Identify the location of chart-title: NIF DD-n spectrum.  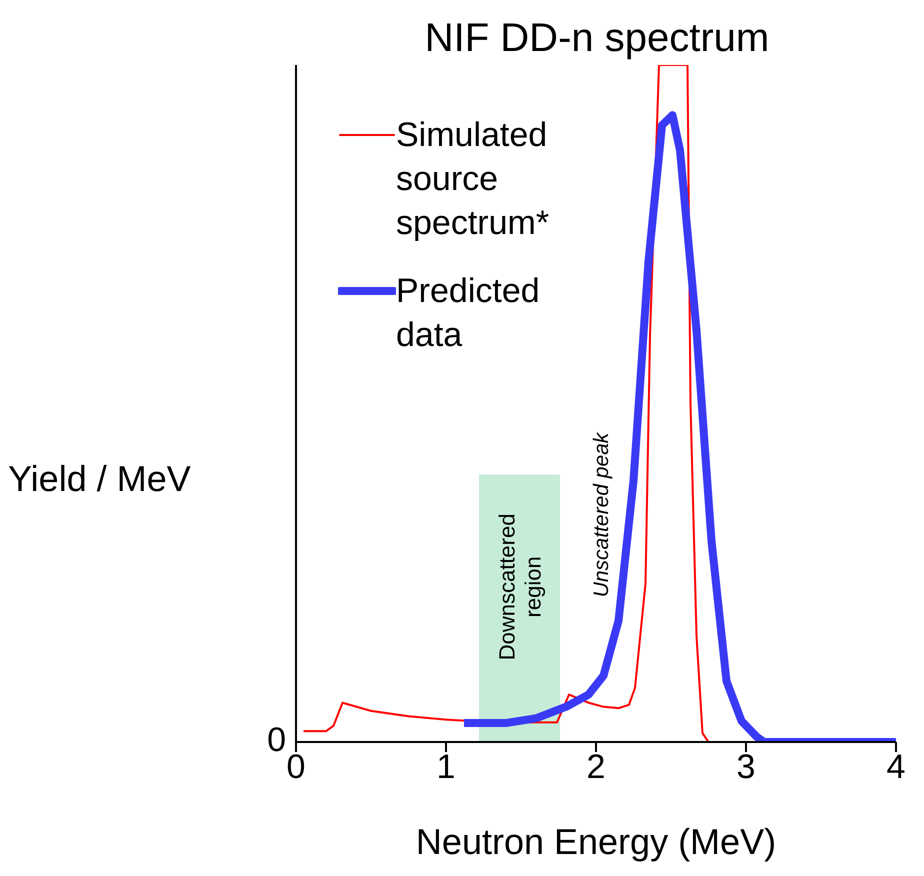
(597, 38).